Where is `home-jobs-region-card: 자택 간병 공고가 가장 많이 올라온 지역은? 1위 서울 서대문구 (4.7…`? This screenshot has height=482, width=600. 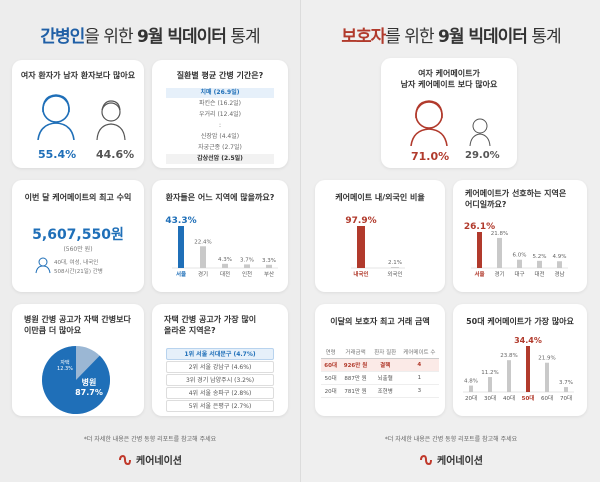
home-jobs-region-card: 자택 간병 공고가 가장 많이 올라온 지역은? 1위 서울 서대문구 (4.7… is located at coordinates (220, 360).